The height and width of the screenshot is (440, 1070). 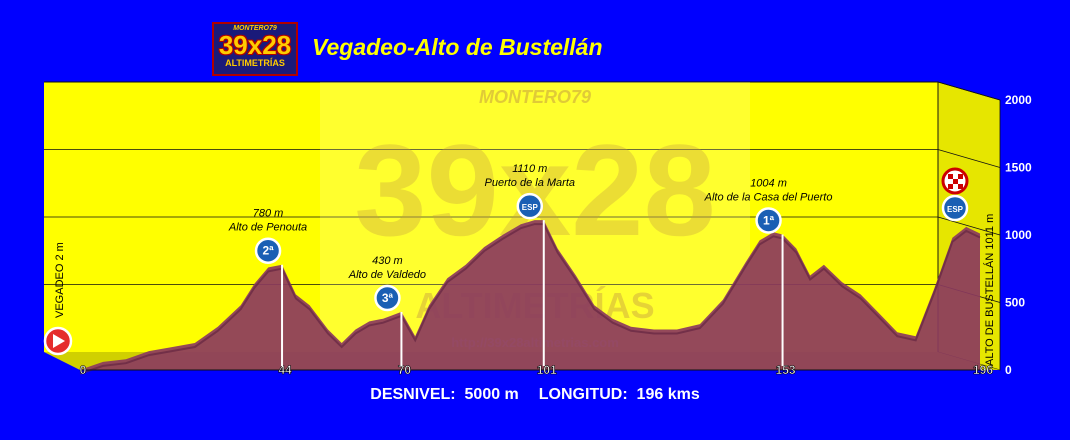 I want to click on climb-altitude-label: 1110 m, so click(x=529, y=169).